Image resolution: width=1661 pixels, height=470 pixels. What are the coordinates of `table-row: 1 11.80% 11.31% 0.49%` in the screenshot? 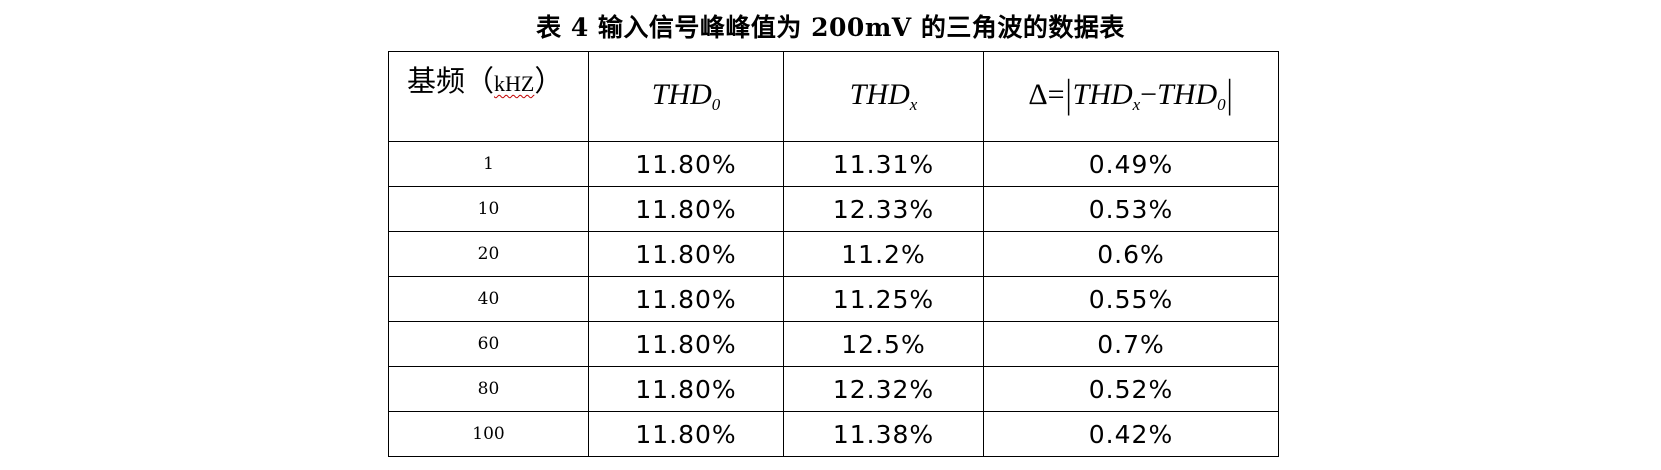 It's located at (833, 164).